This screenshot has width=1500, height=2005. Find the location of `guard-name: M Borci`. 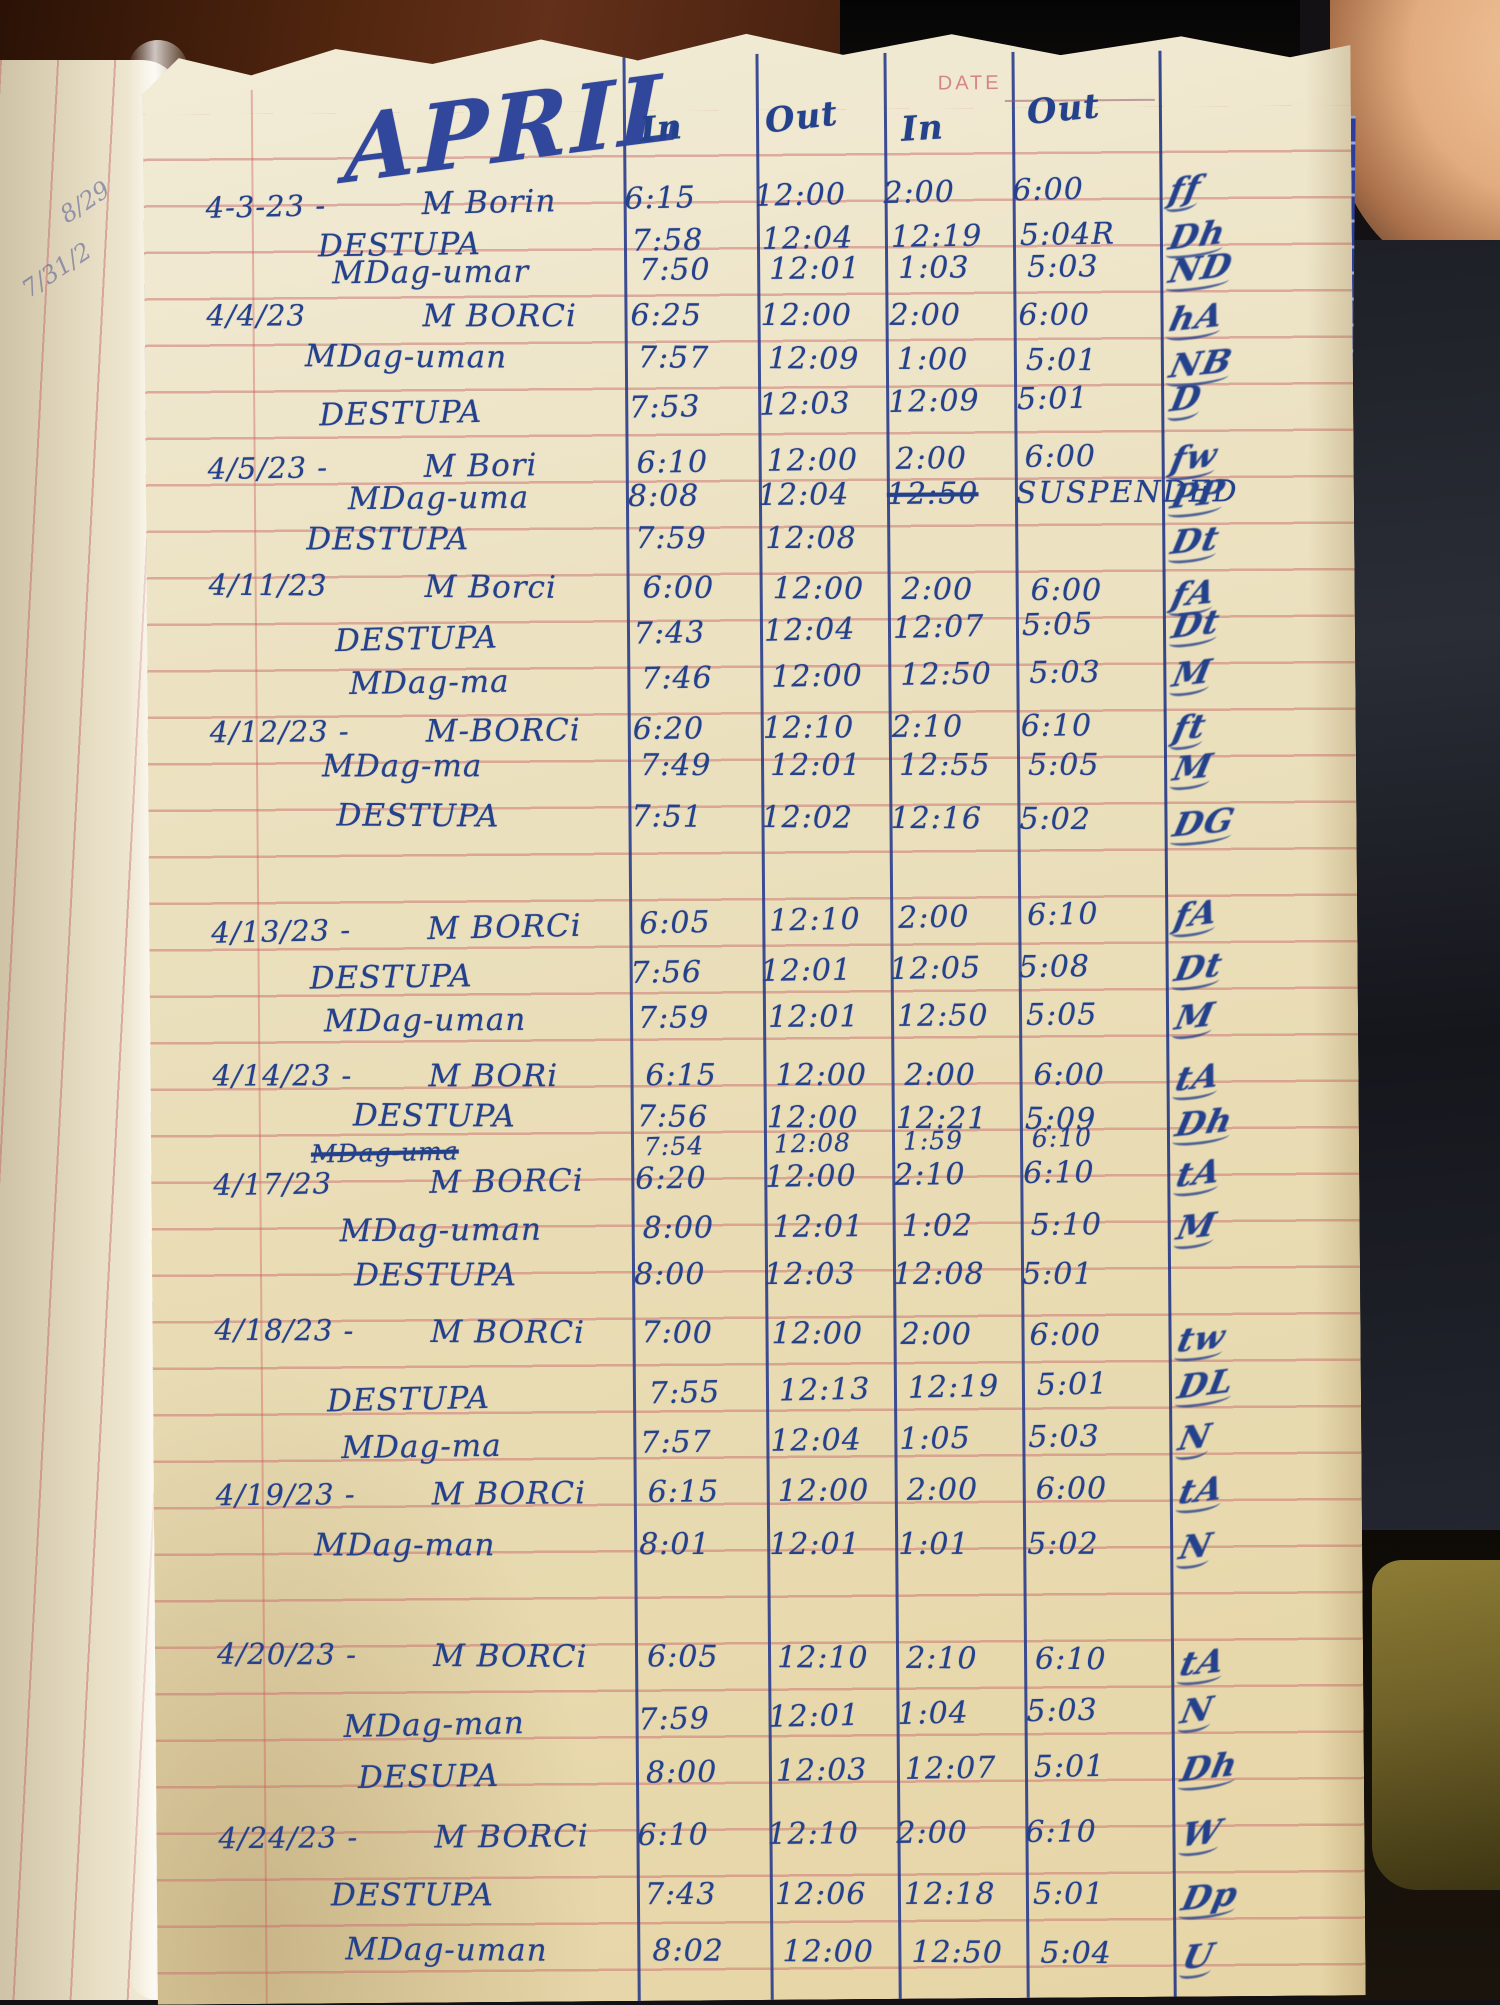

guard-name: M Borci is located at coordinates (490, 587).